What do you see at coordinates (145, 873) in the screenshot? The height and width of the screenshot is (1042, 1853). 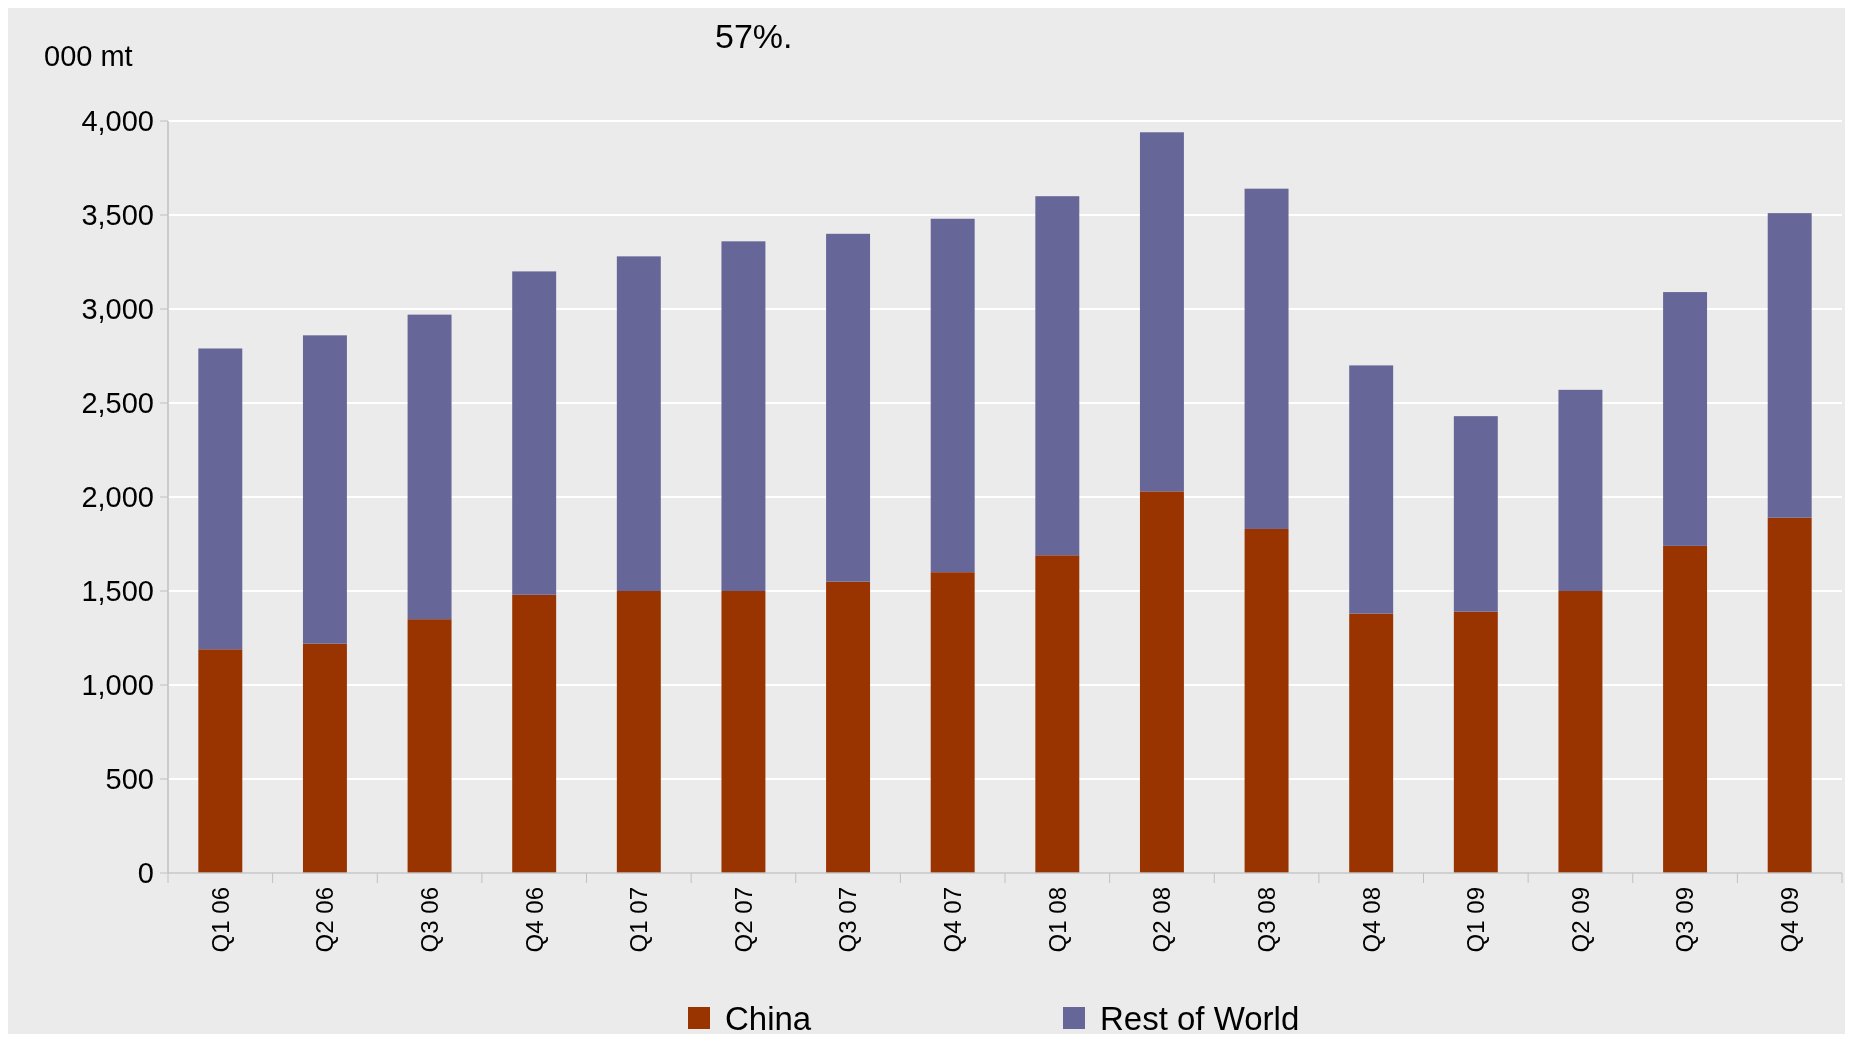 I see `y-tick-label: 0` at bounding box center [145, 873].